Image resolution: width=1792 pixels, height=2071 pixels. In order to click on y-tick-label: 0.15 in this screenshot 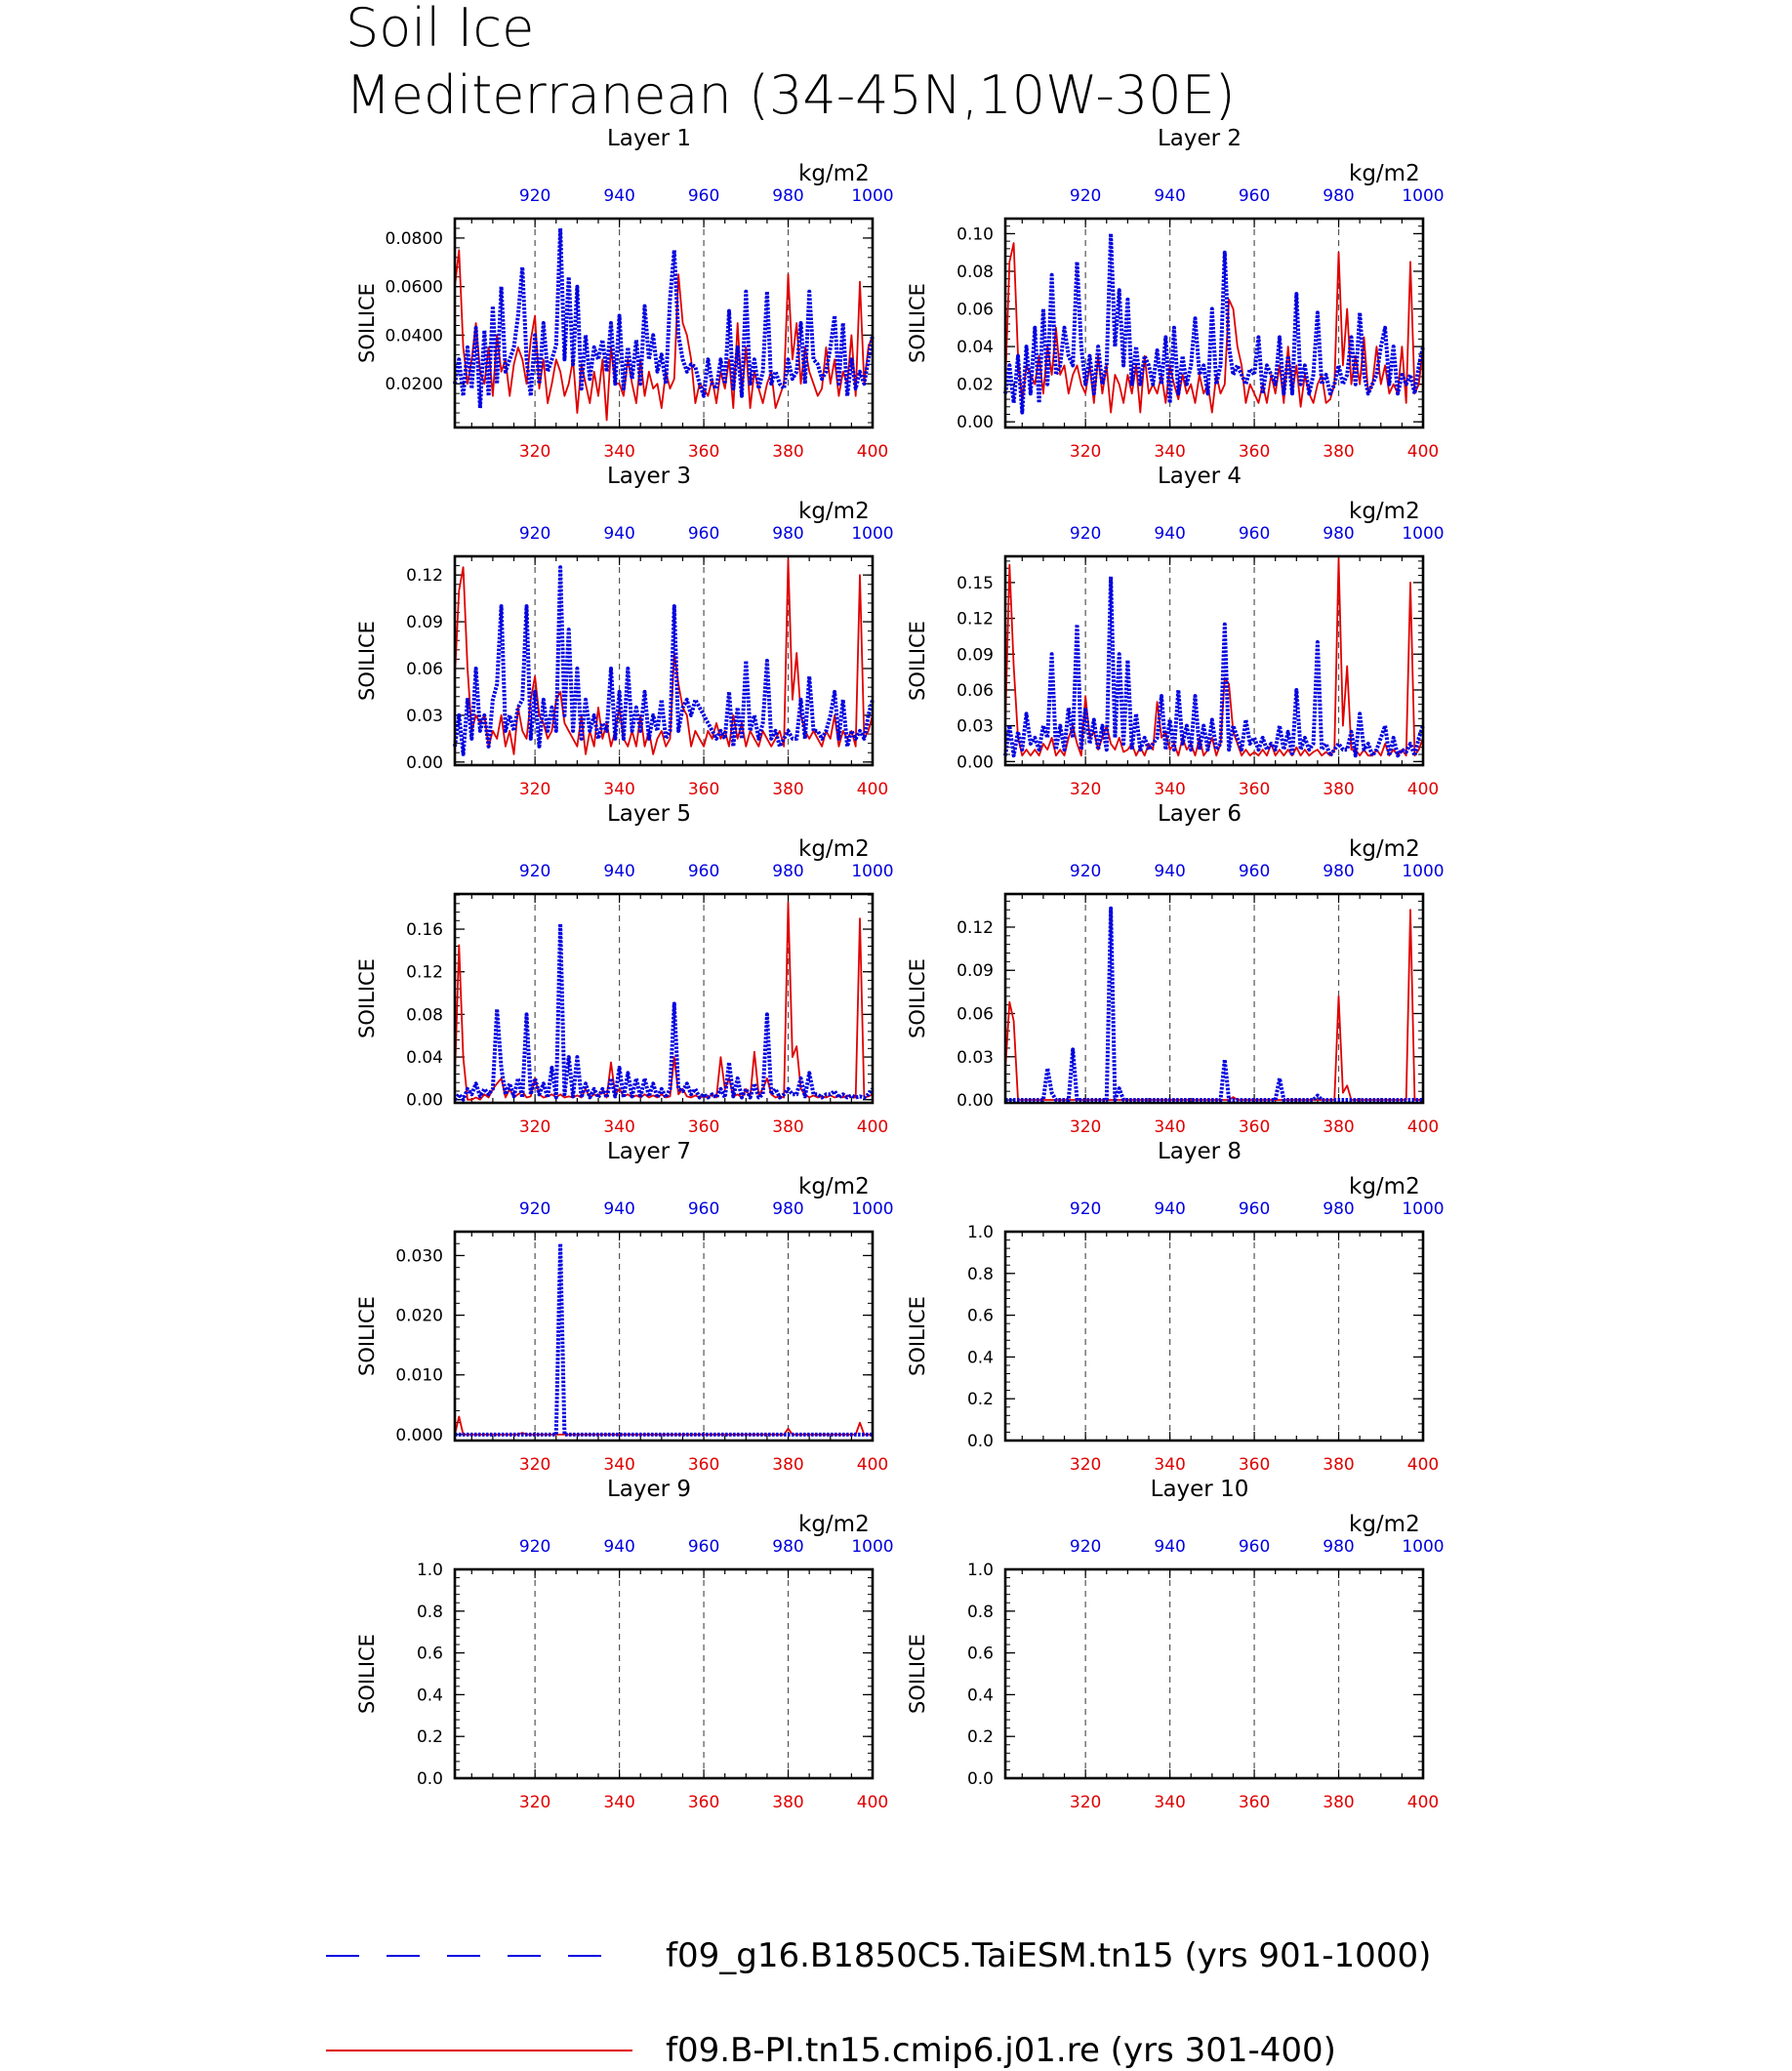, I will do `click(975, 583)`.